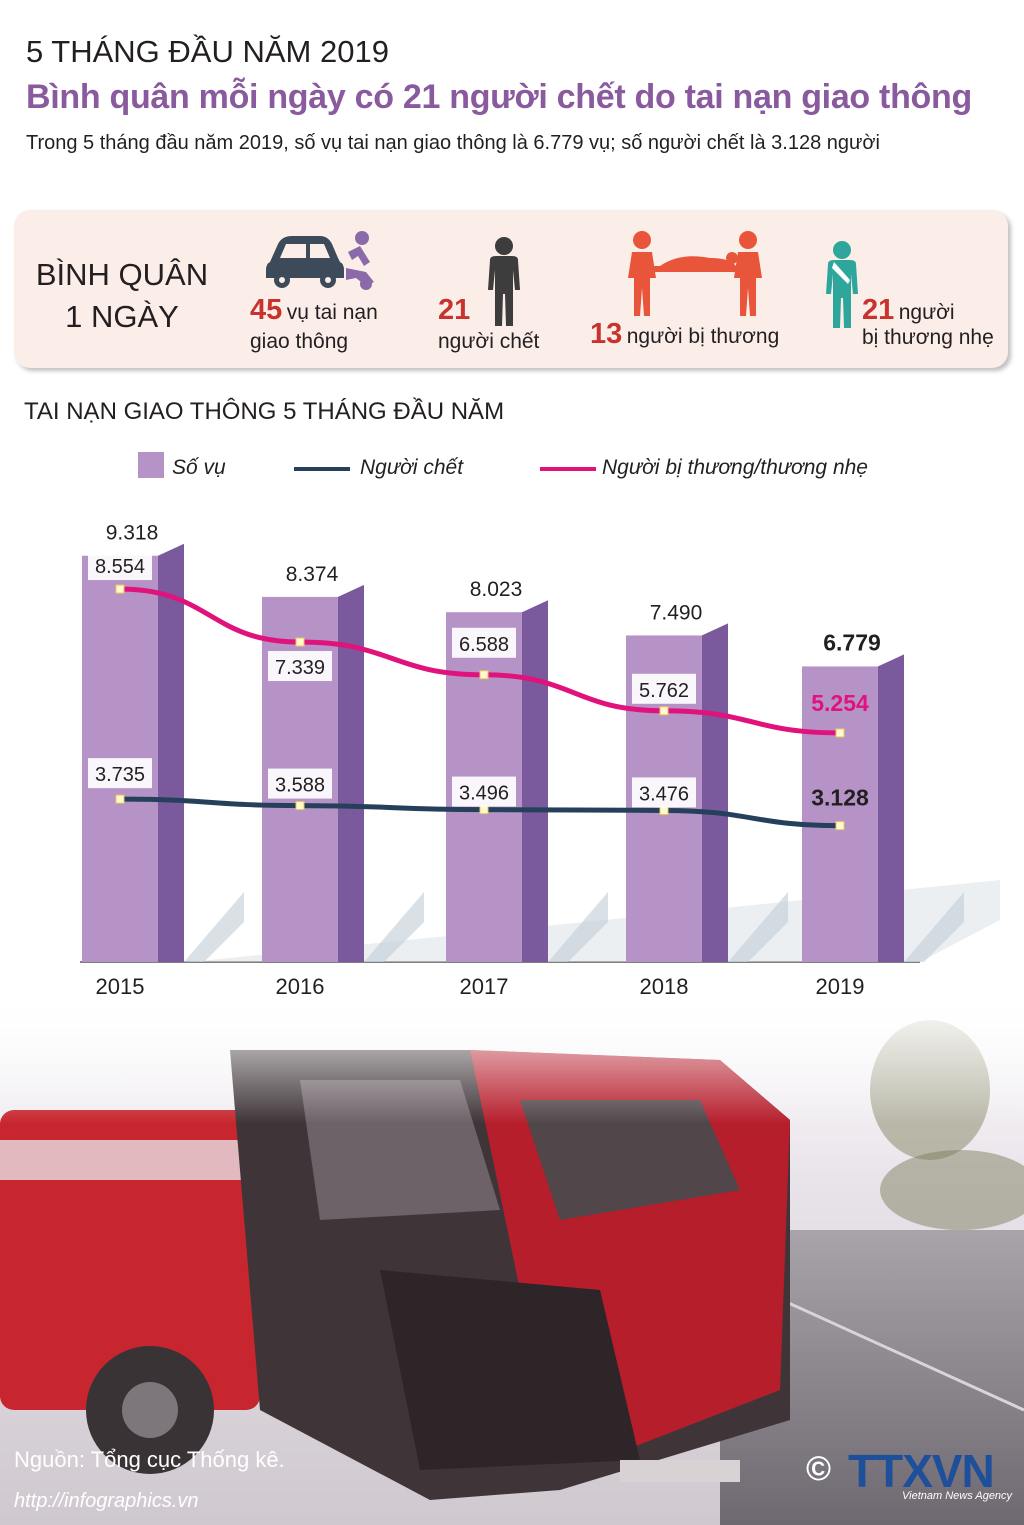 The width and height of the screenshot is (1024, 1525). What do you see at coordinates (489, 341) in the screenshot?
I see `stat-deaths-text: người chết` at bounding box center [489, 341].